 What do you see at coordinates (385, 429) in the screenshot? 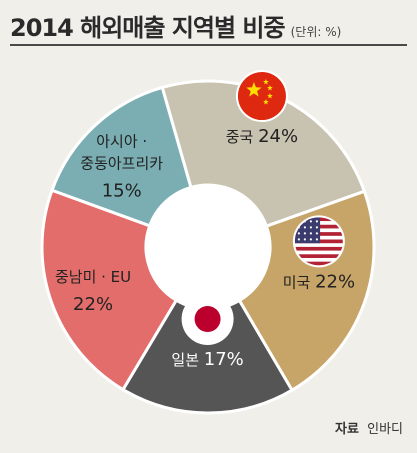
I see `source-name: 인바디` at bounding box center [385, 429].